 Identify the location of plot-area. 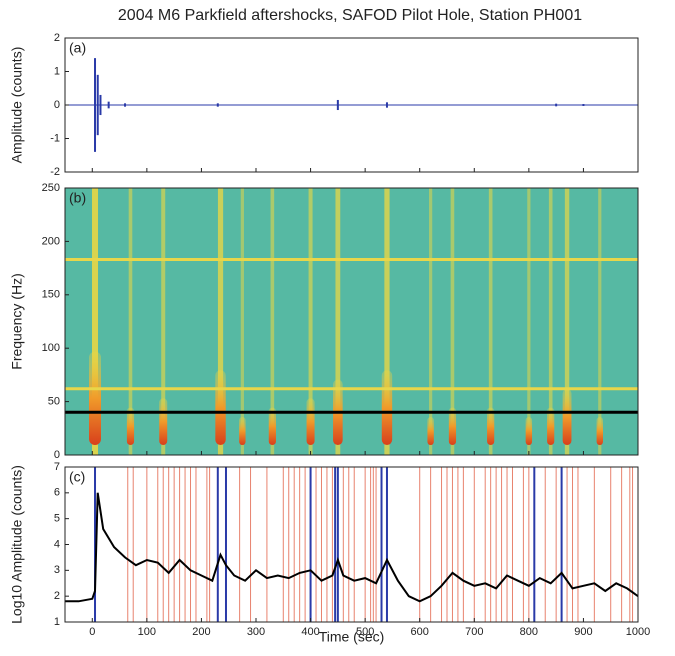
(351, 105).